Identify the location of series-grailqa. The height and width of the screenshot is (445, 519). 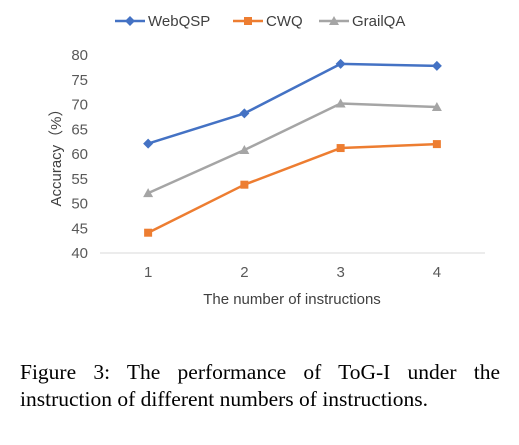
(292, 148).